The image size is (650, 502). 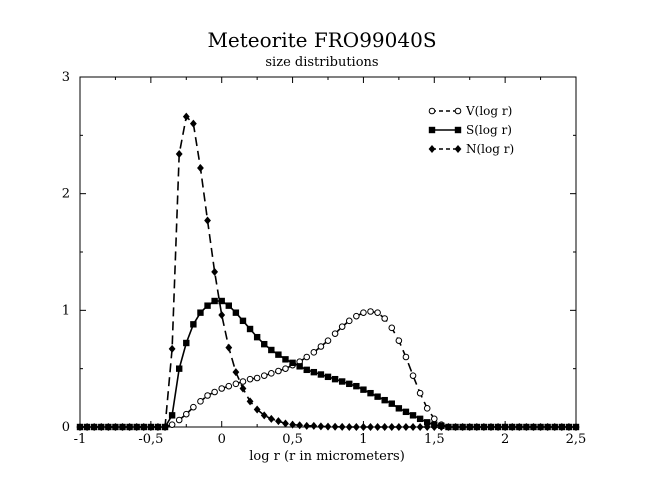 What do you see at coordinates (321, 62) in the screenshot?
I see `chart-subtitle: size distributions` at bounding box center [321, 62].